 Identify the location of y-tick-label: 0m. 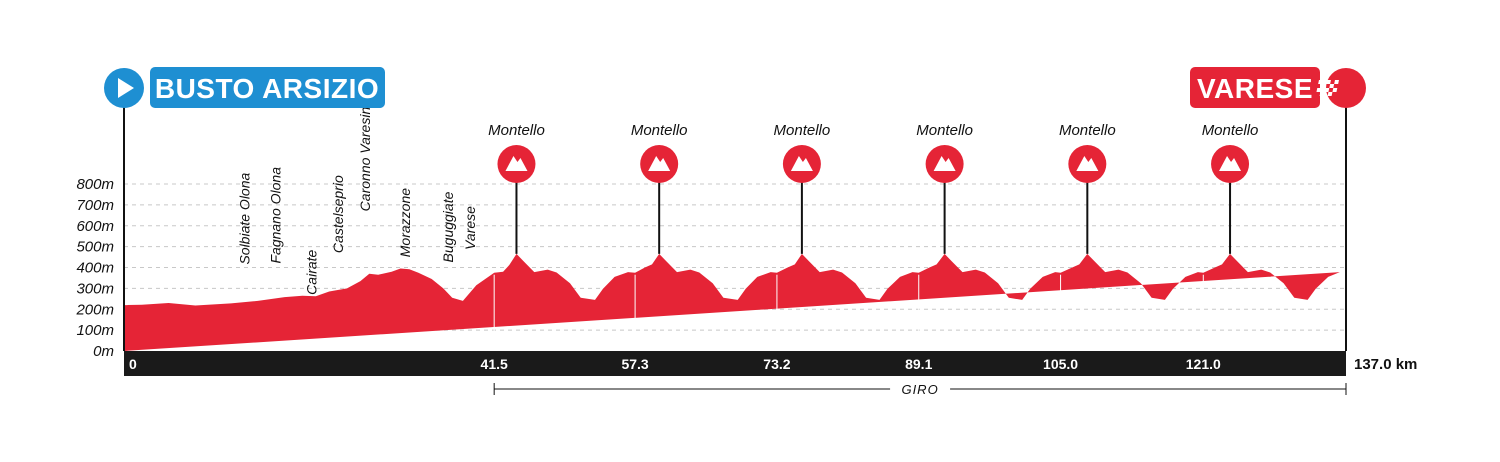
(103, 351).